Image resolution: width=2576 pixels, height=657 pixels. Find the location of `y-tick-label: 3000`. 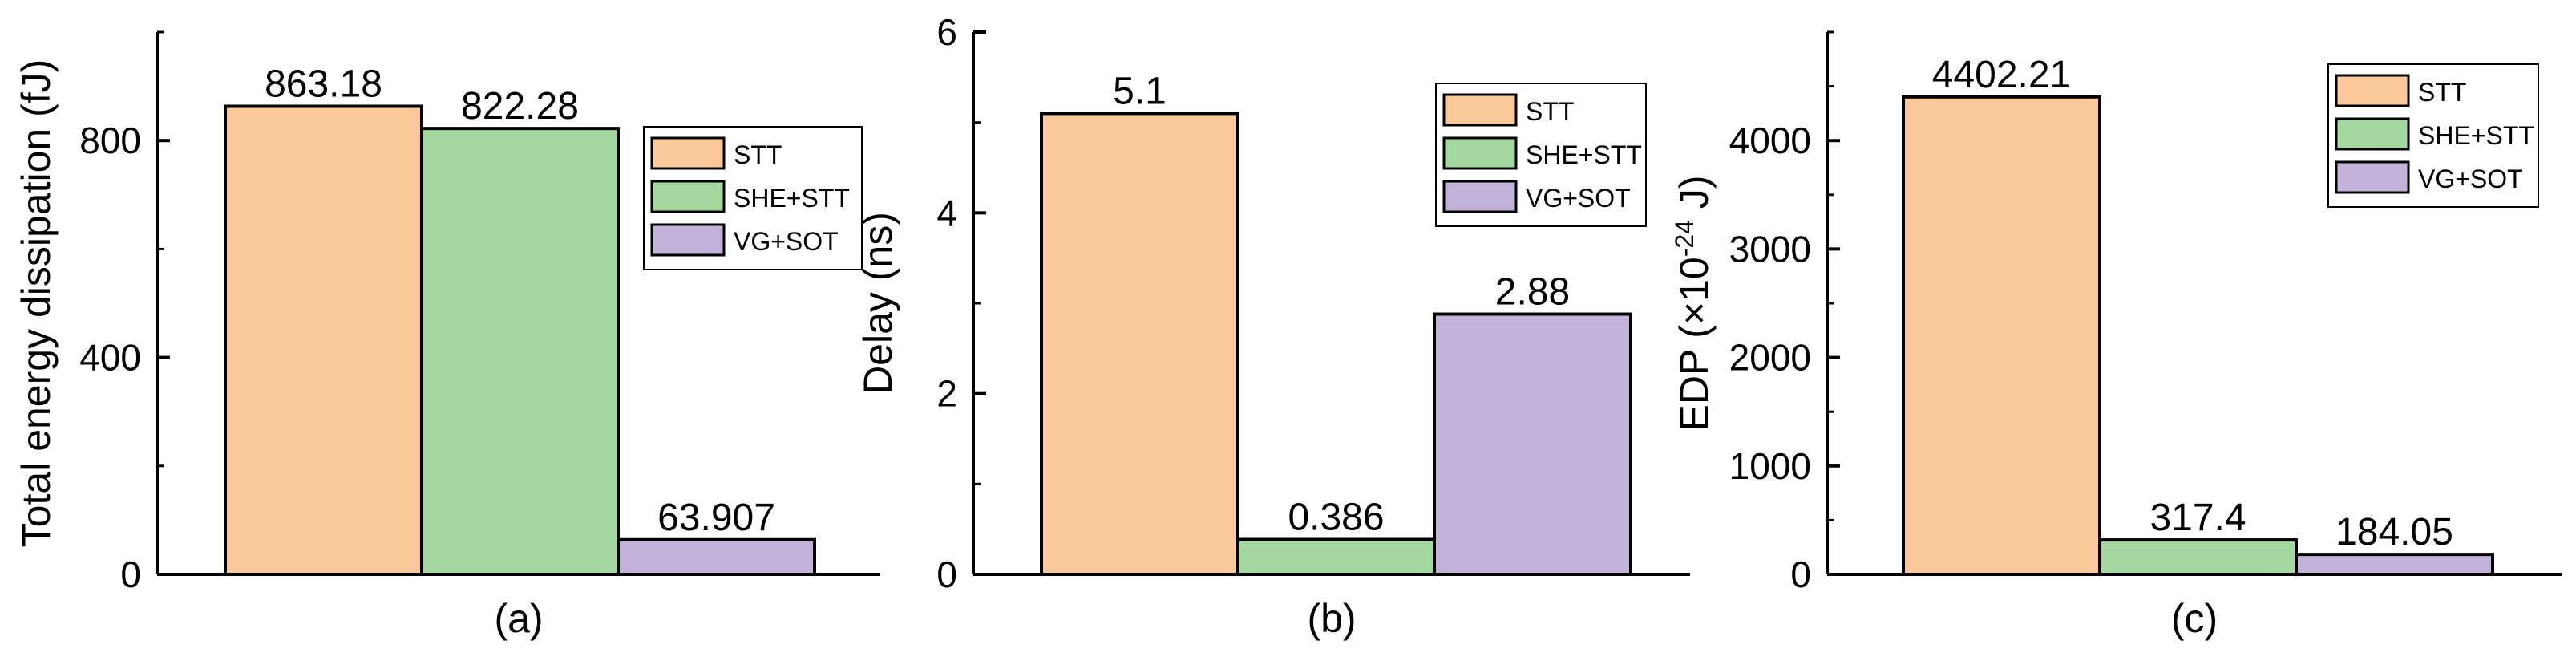

y-tick-label: 3000 is located at coordinates (1770, 249).